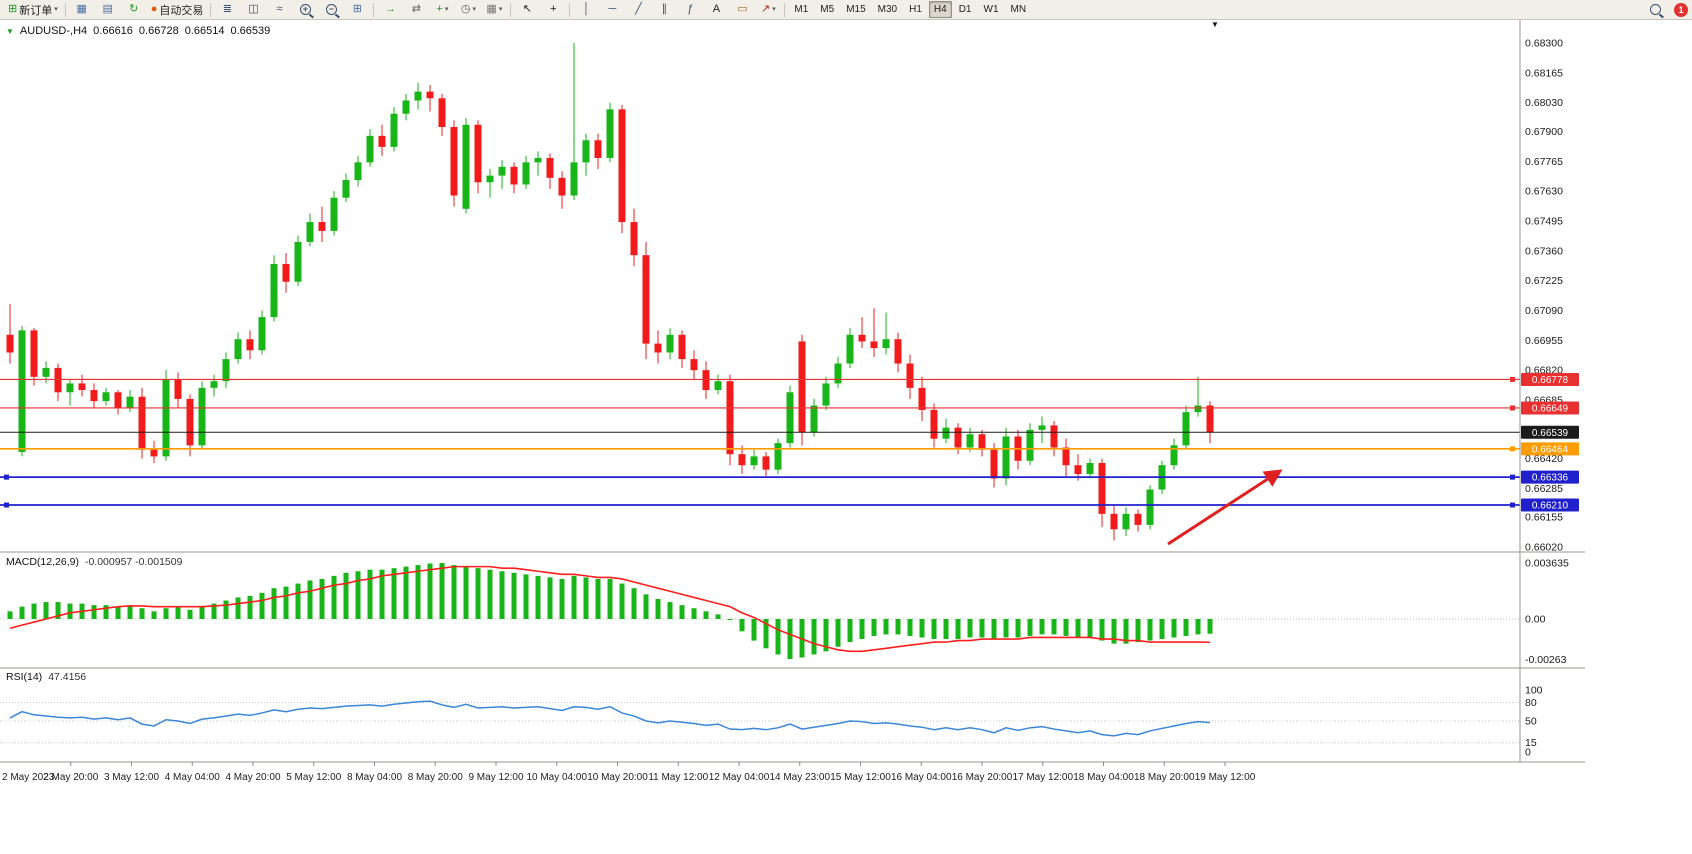  What do you see at coordinates (511, 9) in the screenshot?
I see `toolbar-separator` at bounding box center [511, 9].